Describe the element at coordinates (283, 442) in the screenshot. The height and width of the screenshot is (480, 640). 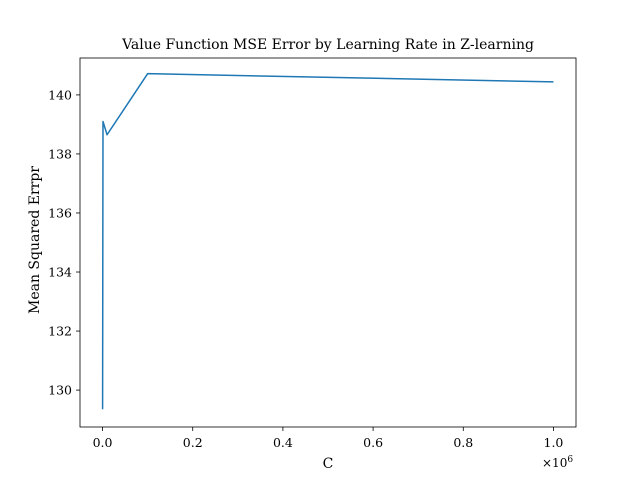
I see `x-tick-label: 0.4` at that location.